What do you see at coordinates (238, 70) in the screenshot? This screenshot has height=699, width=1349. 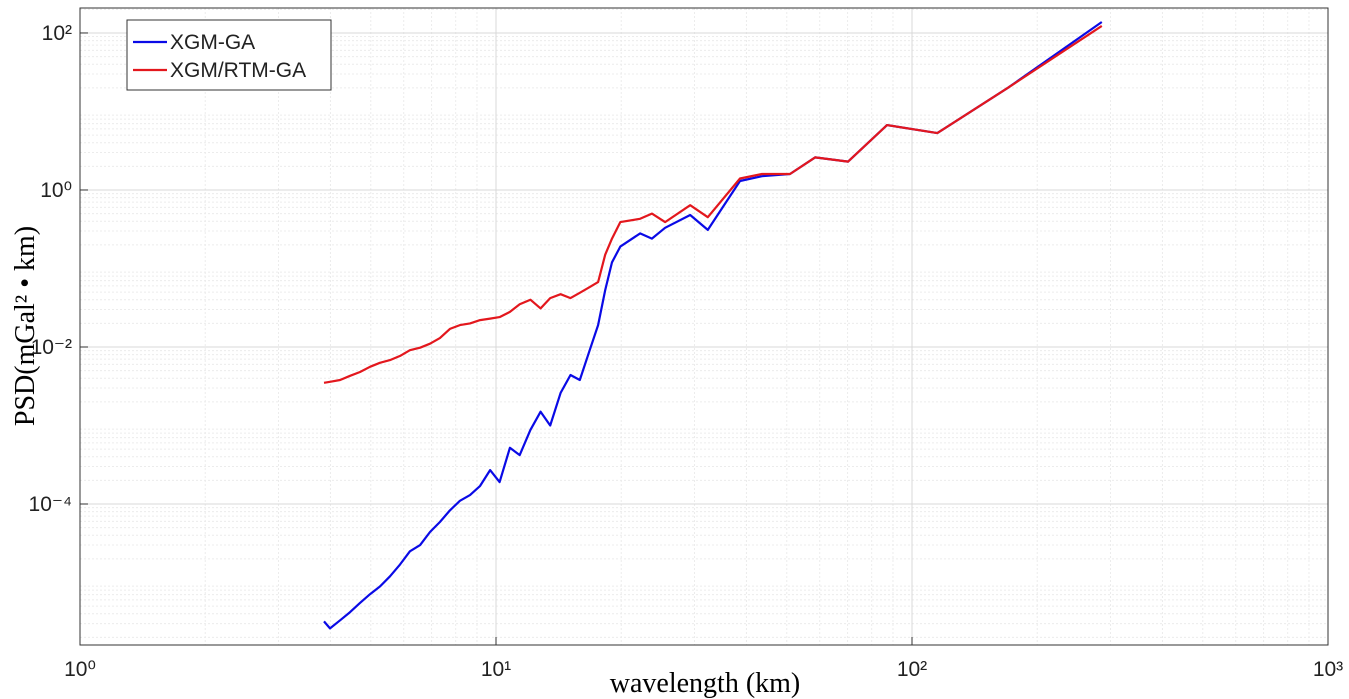 I see `legend-label: XGM/RTM-GA` at bounding box center [238, 70].